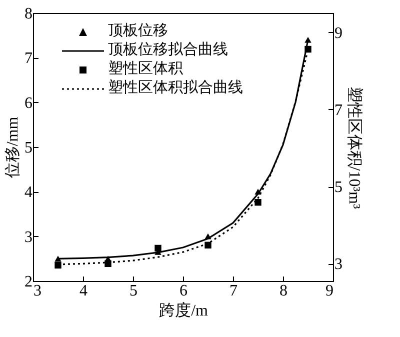 This screenshot has width=400, height=337. I want to click on x-tick-label: 8, so click(284, 291).